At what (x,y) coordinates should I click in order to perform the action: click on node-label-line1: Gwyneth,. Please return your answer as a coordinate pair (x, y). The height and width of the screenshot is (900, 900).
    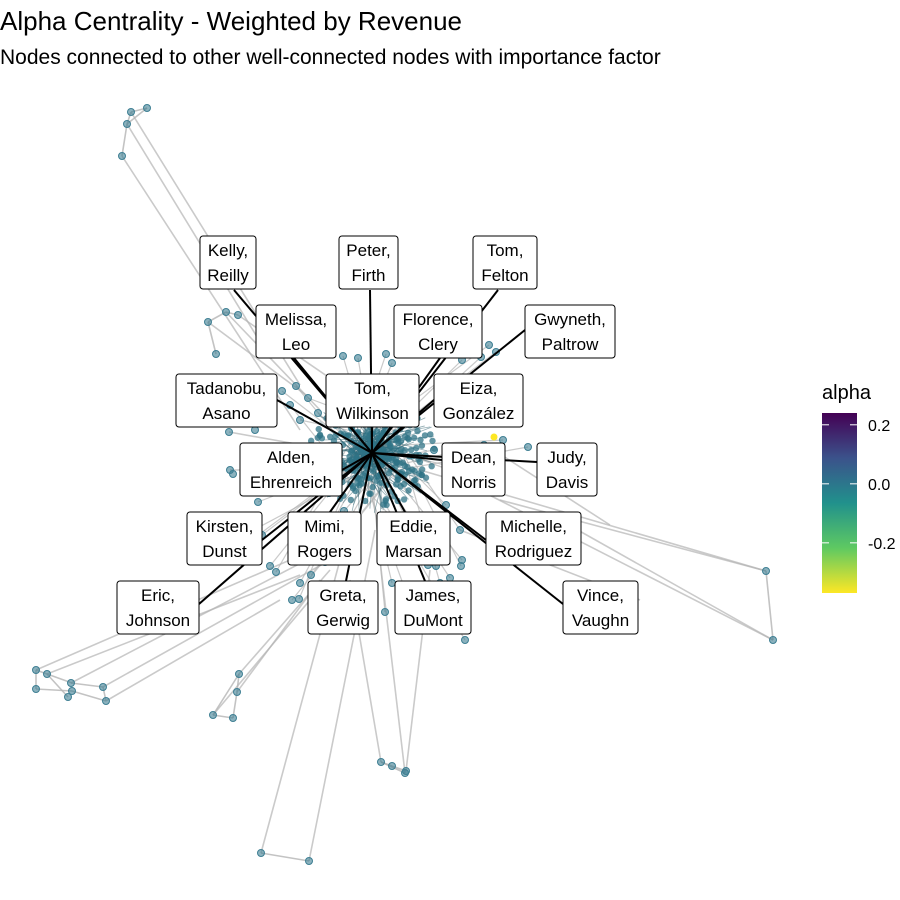
    Looking at the image, I should click on (570, 319).